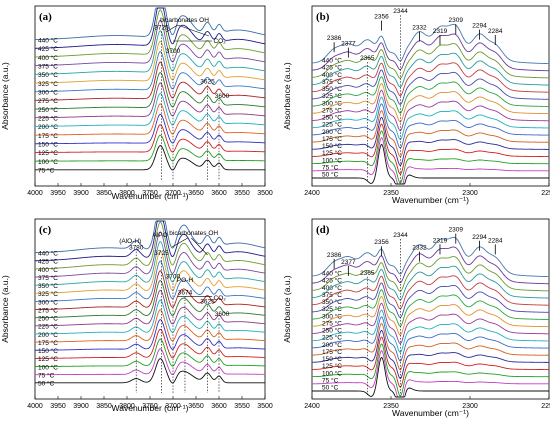 The height and width of the screenshot is (432, 550). Describe the element at coordinates (48, 110) in the screenshot. I see `series-label: 250 °C` at that location.